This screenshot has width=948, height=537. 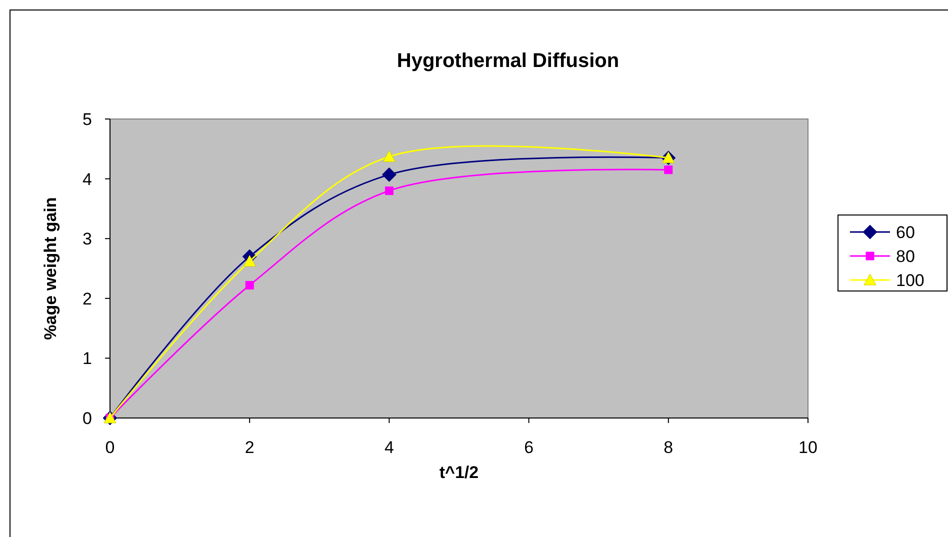 What do you see at coordinates (910, 280) in the screenshot?
I see `legend-label: 100` at bounding box center [910, 280].